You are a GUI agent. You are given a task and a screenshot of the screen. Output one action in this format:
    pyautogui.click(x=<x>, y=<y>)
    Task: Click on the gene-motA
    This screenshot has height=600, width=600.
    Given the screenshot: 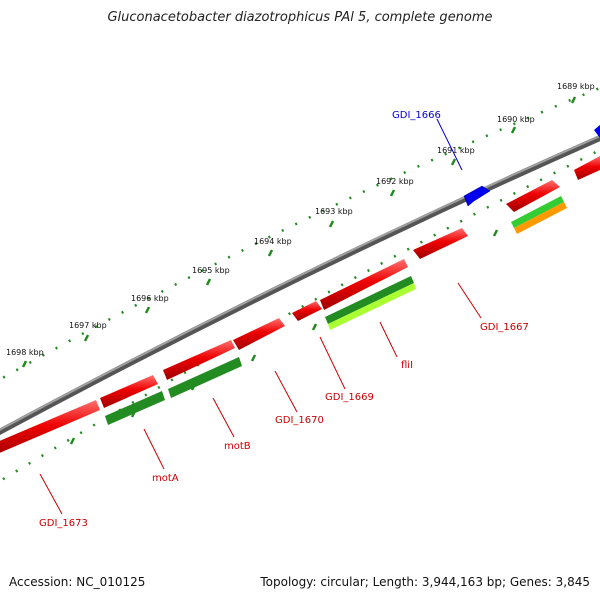 What is the action you would take?
    pyautogui.click(x=135, y=408)
    